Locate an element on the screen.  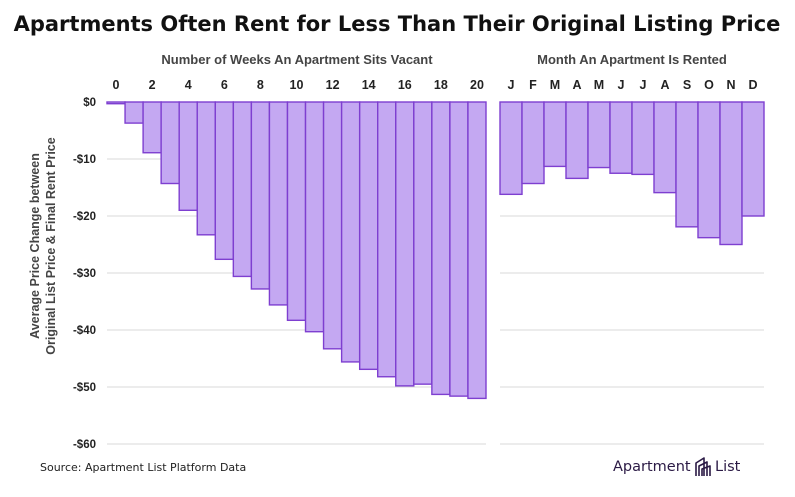
x-tick-label: S is located at coordinates (687, 85).